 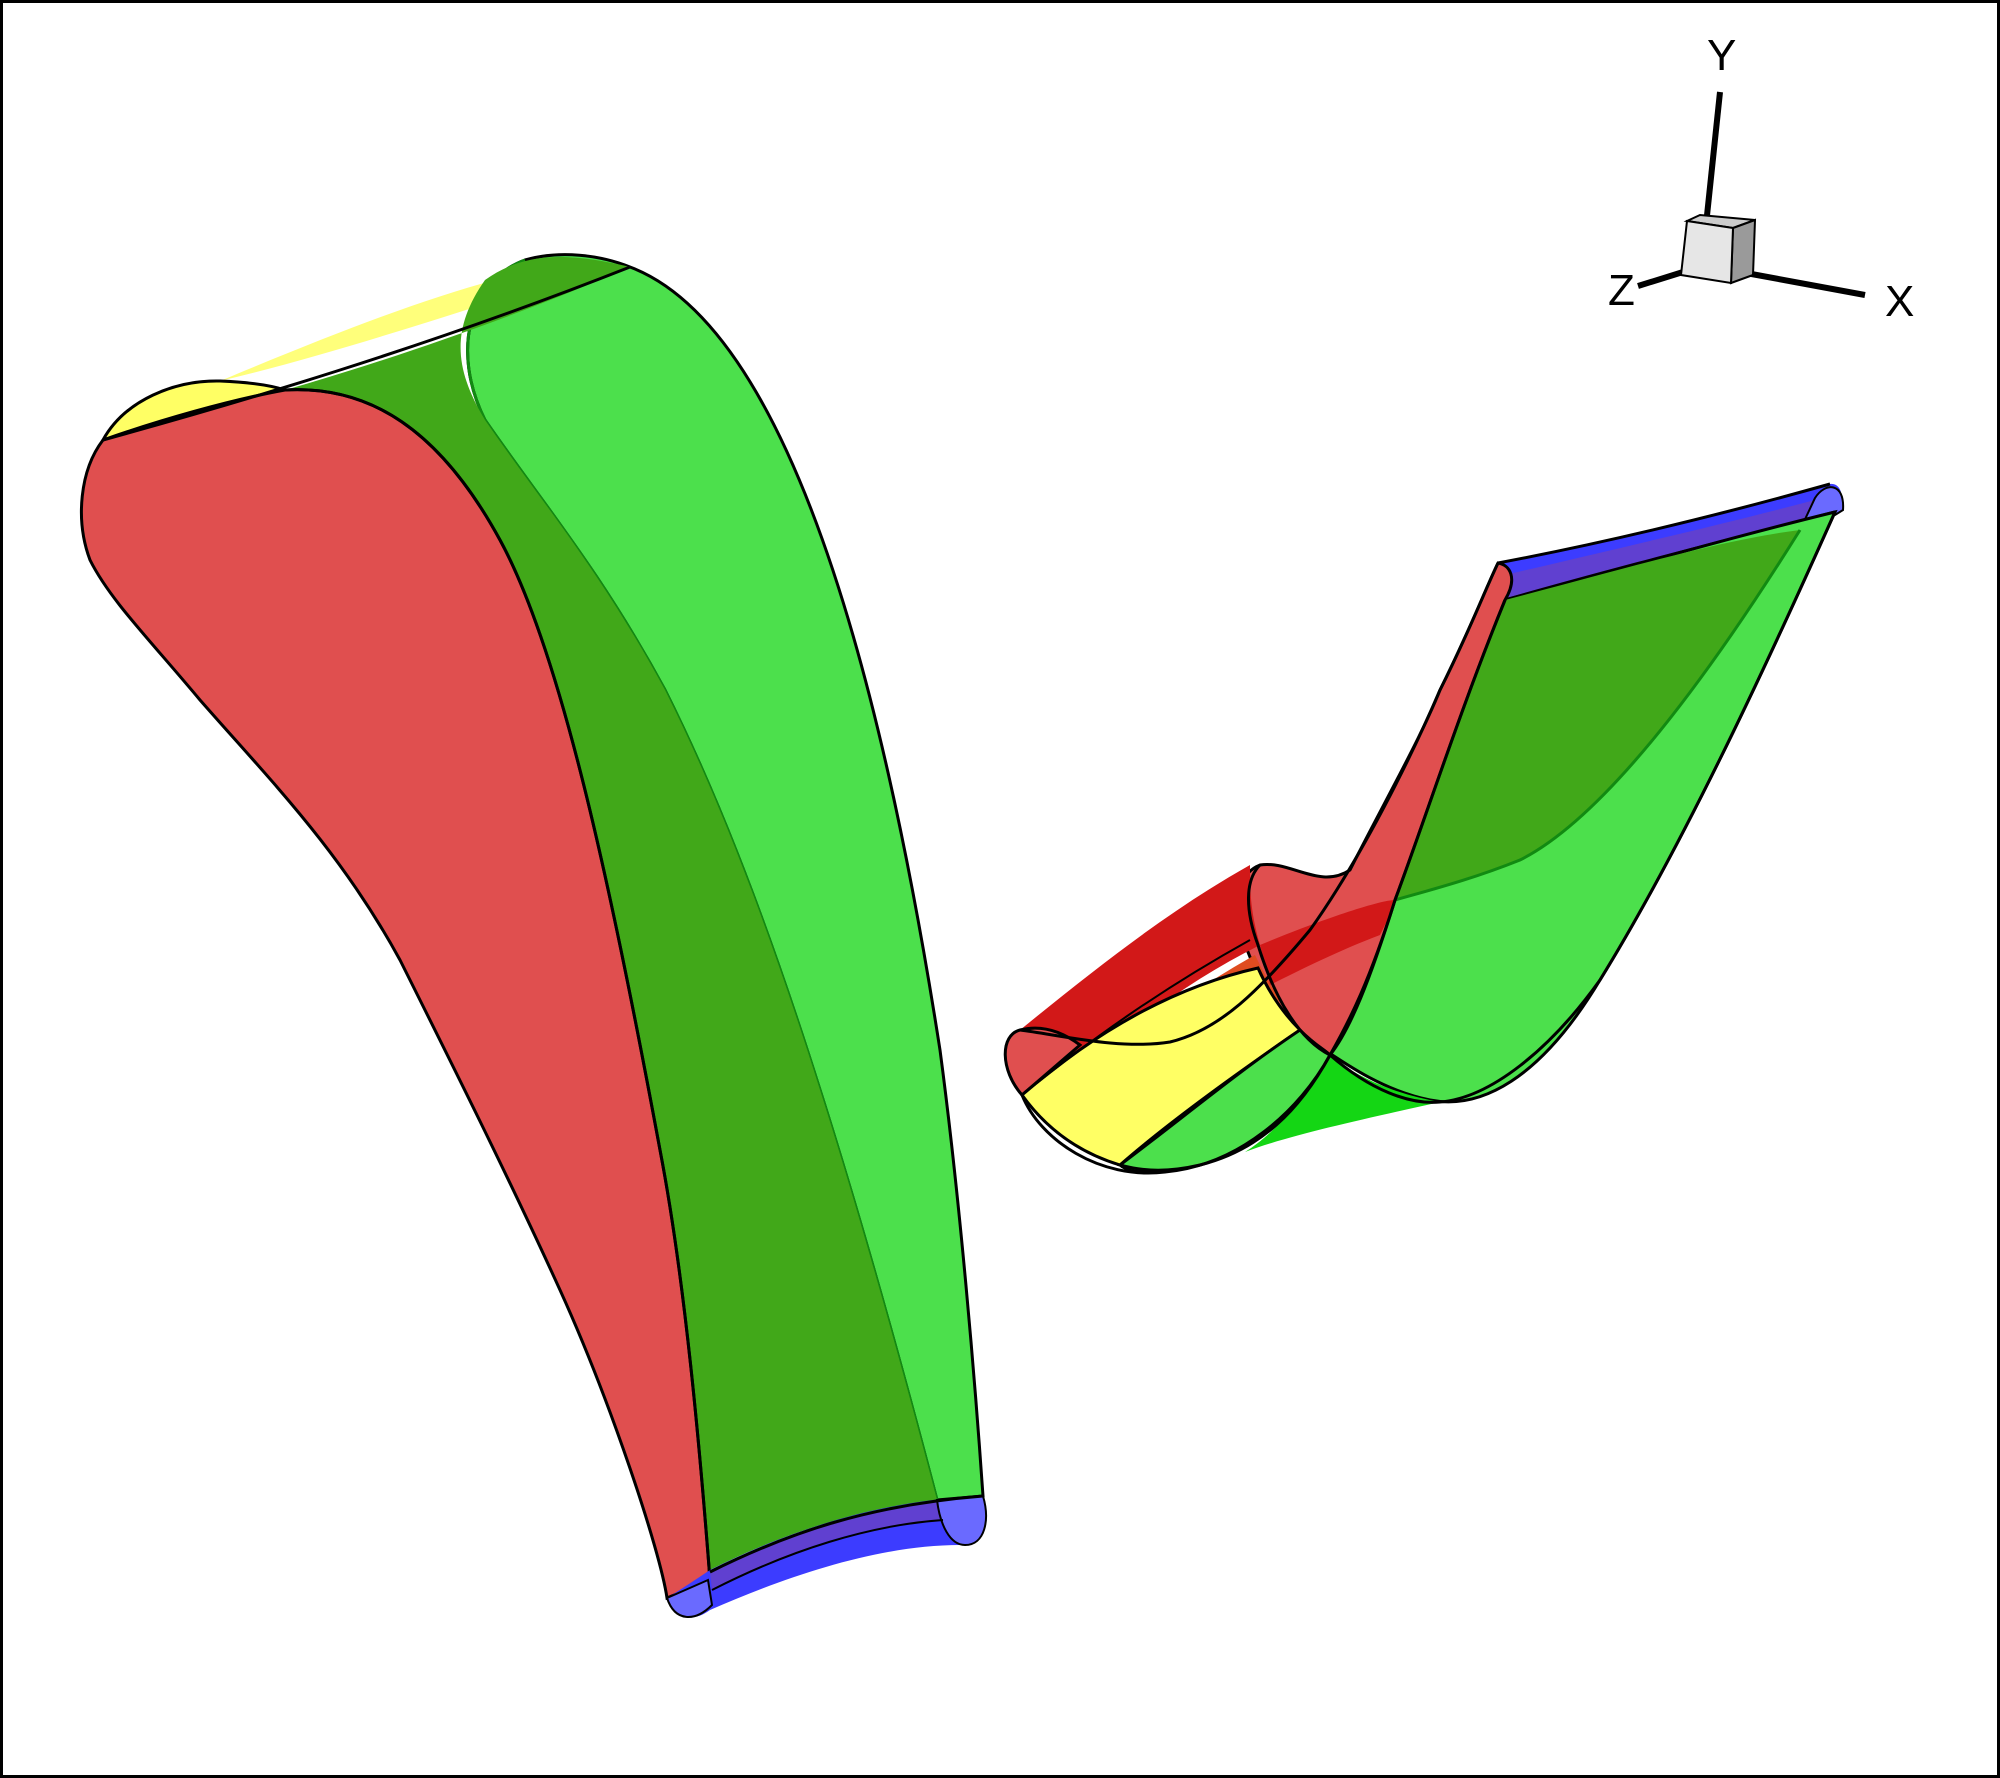 I want to click on right-blade-outline-lower, so click(x=1176, y=1114).